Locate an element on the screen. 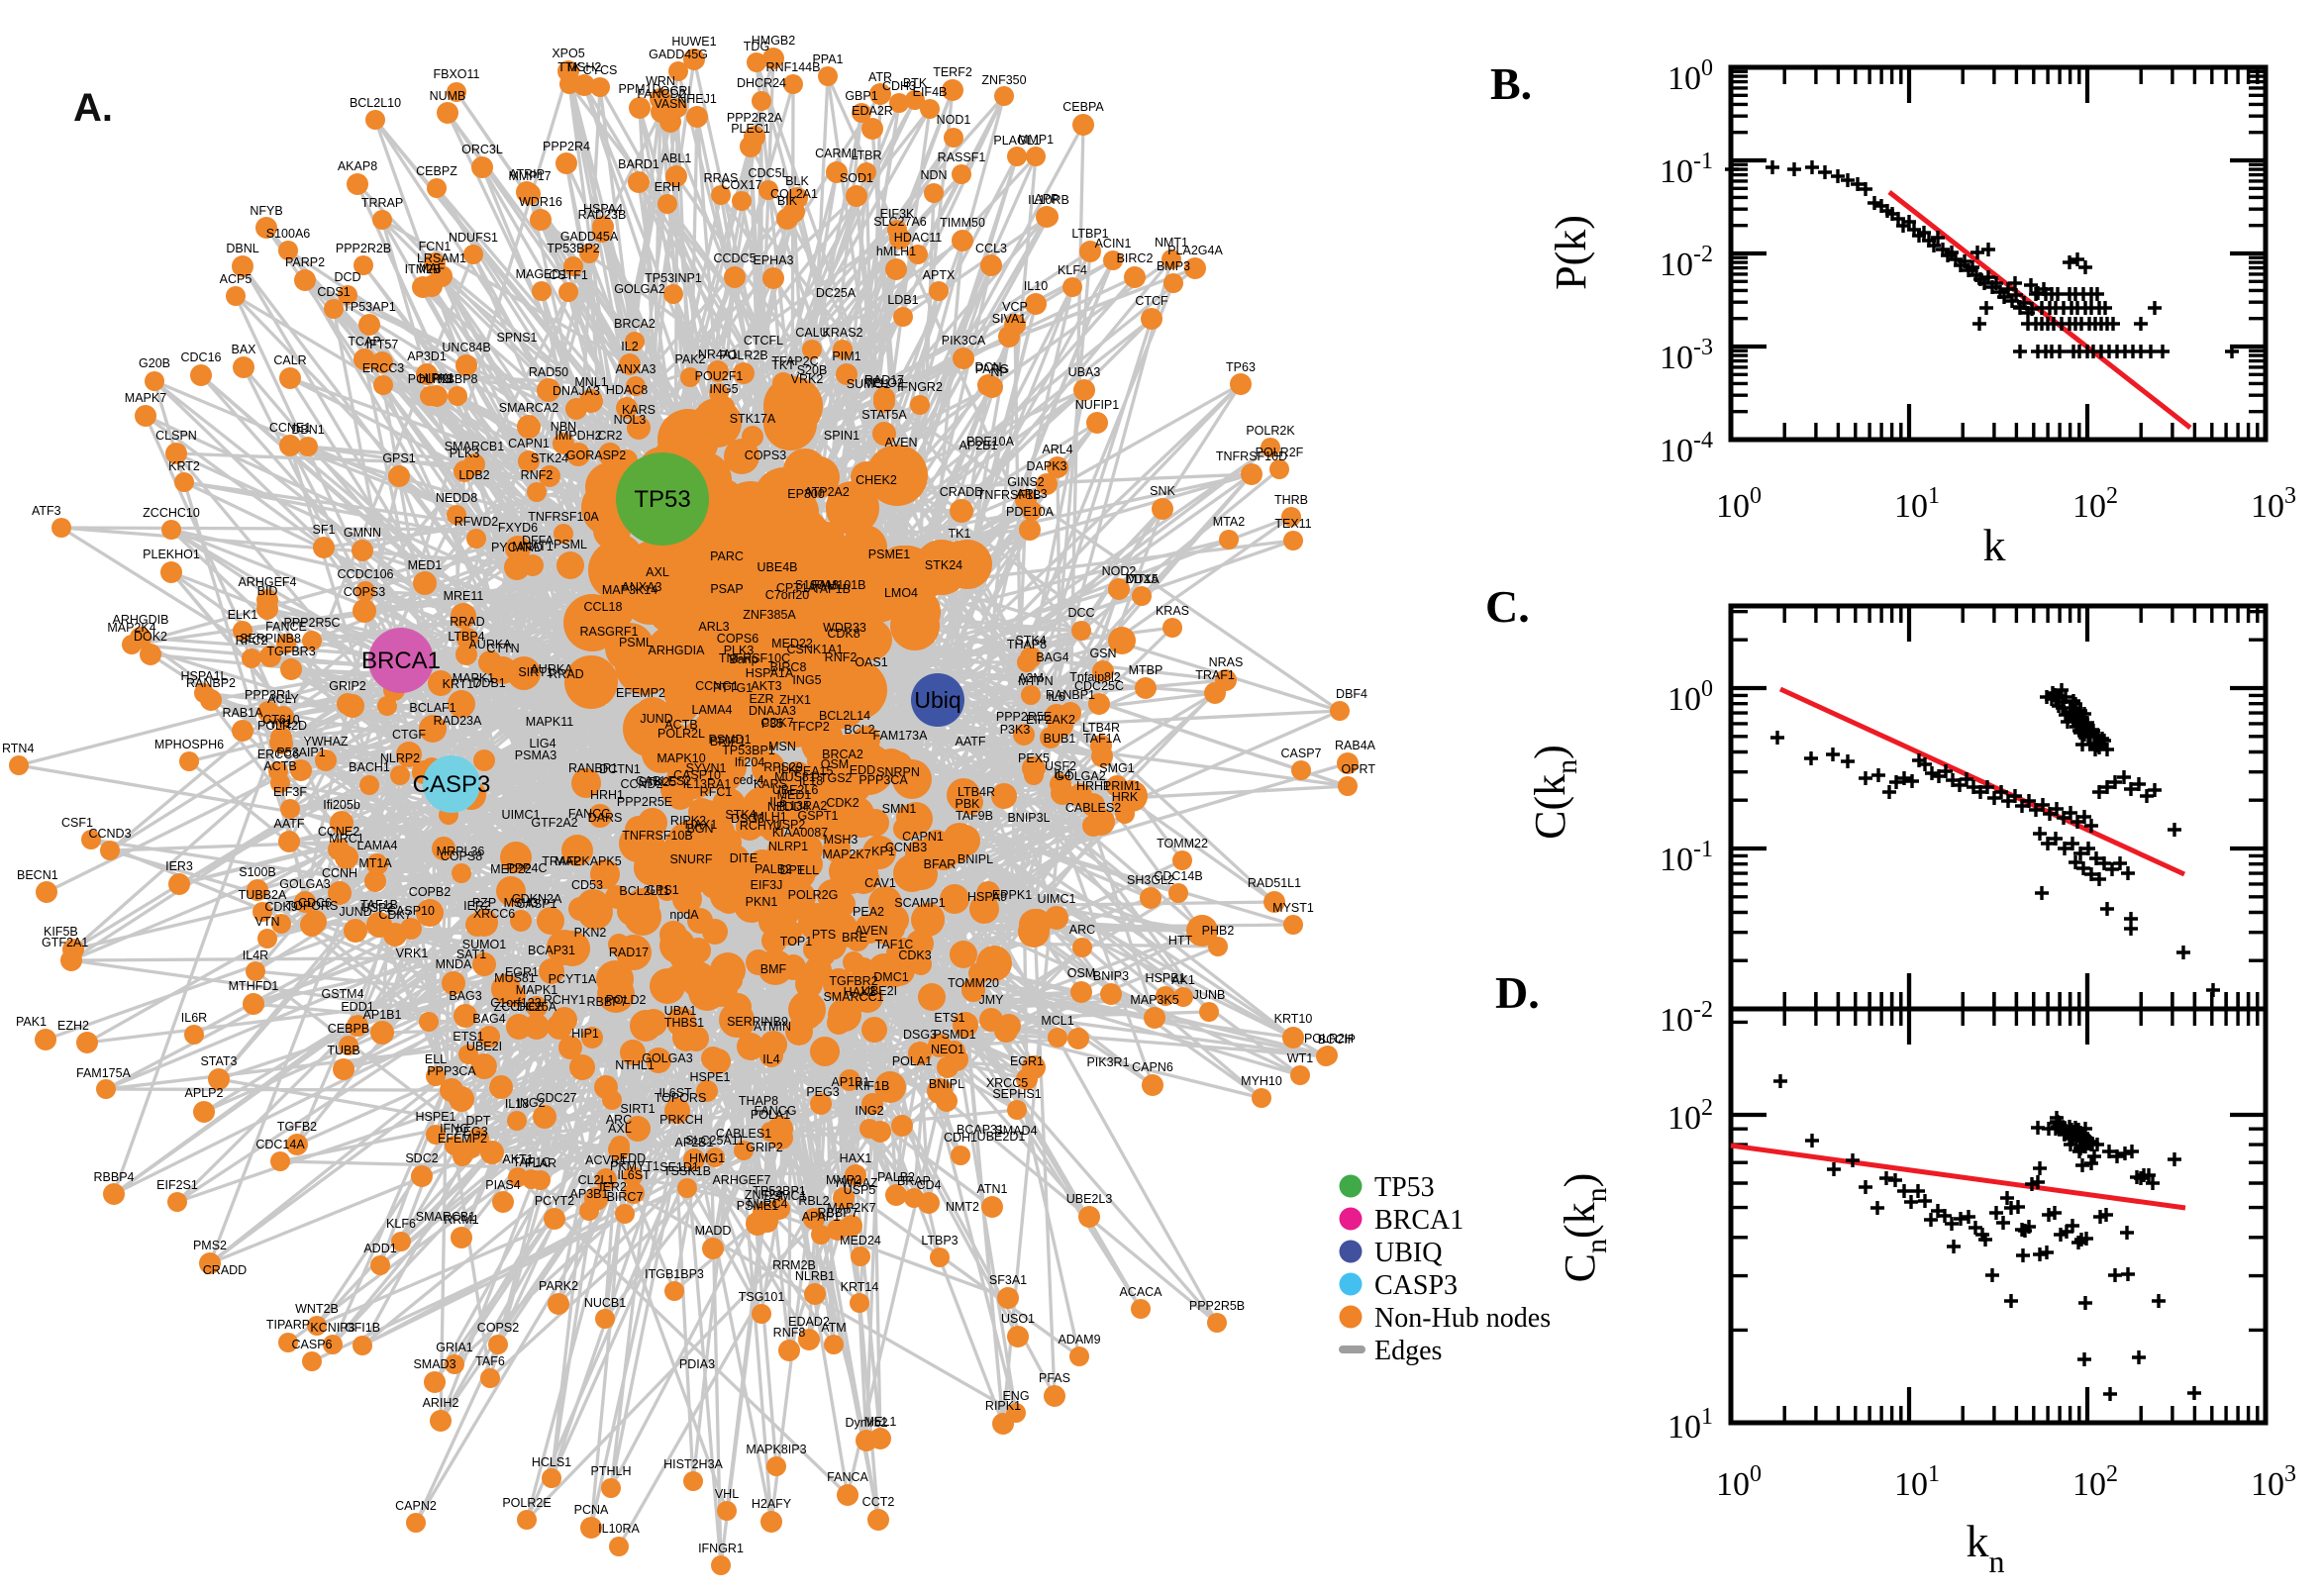 The height and width of the screenshot is (1596, 2323). svg-text: CCND3 is located at coordinates (109, 834).